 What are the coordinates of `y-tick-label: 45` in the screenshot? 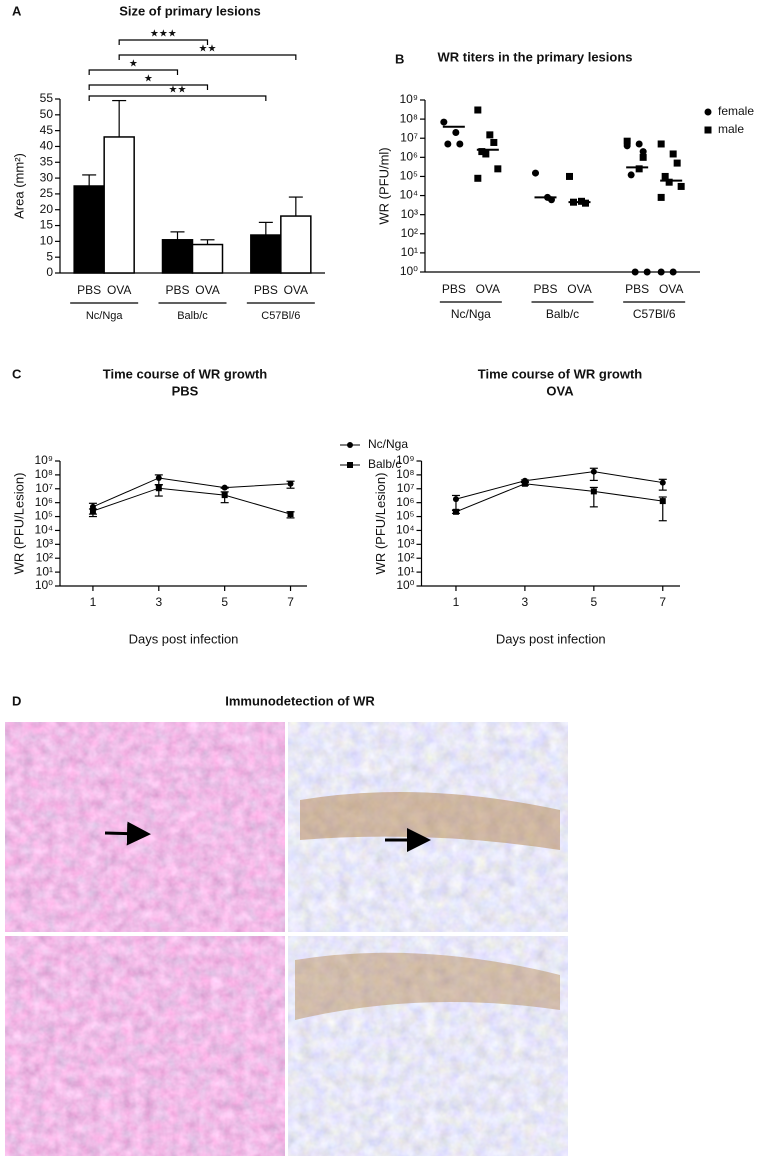 It's located at (47, 130).